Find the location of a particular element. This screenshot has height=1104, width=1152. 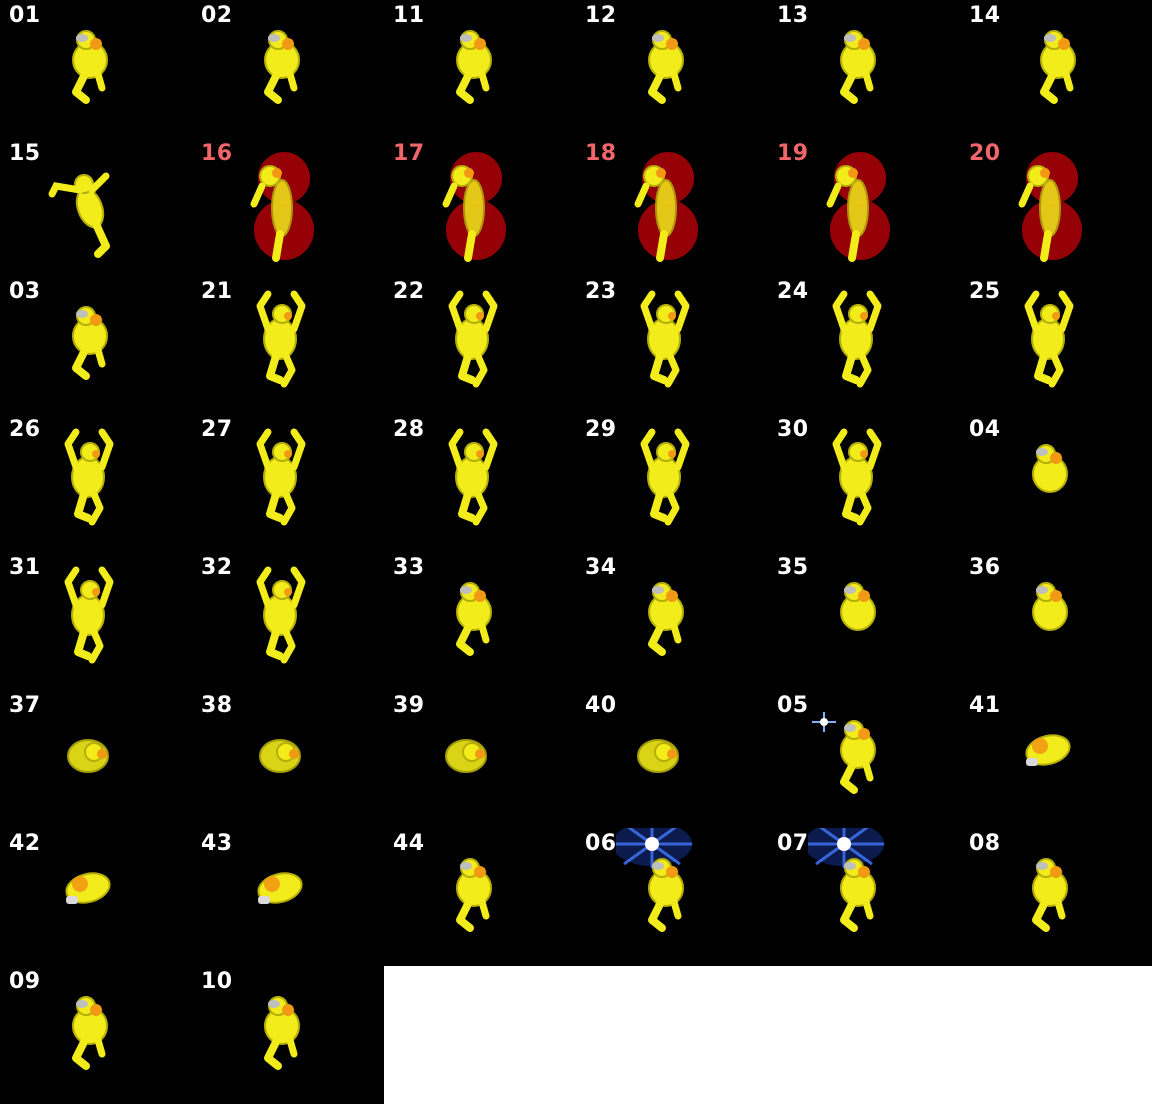

frame-cell: 05 is located at coordinates (864, 759).